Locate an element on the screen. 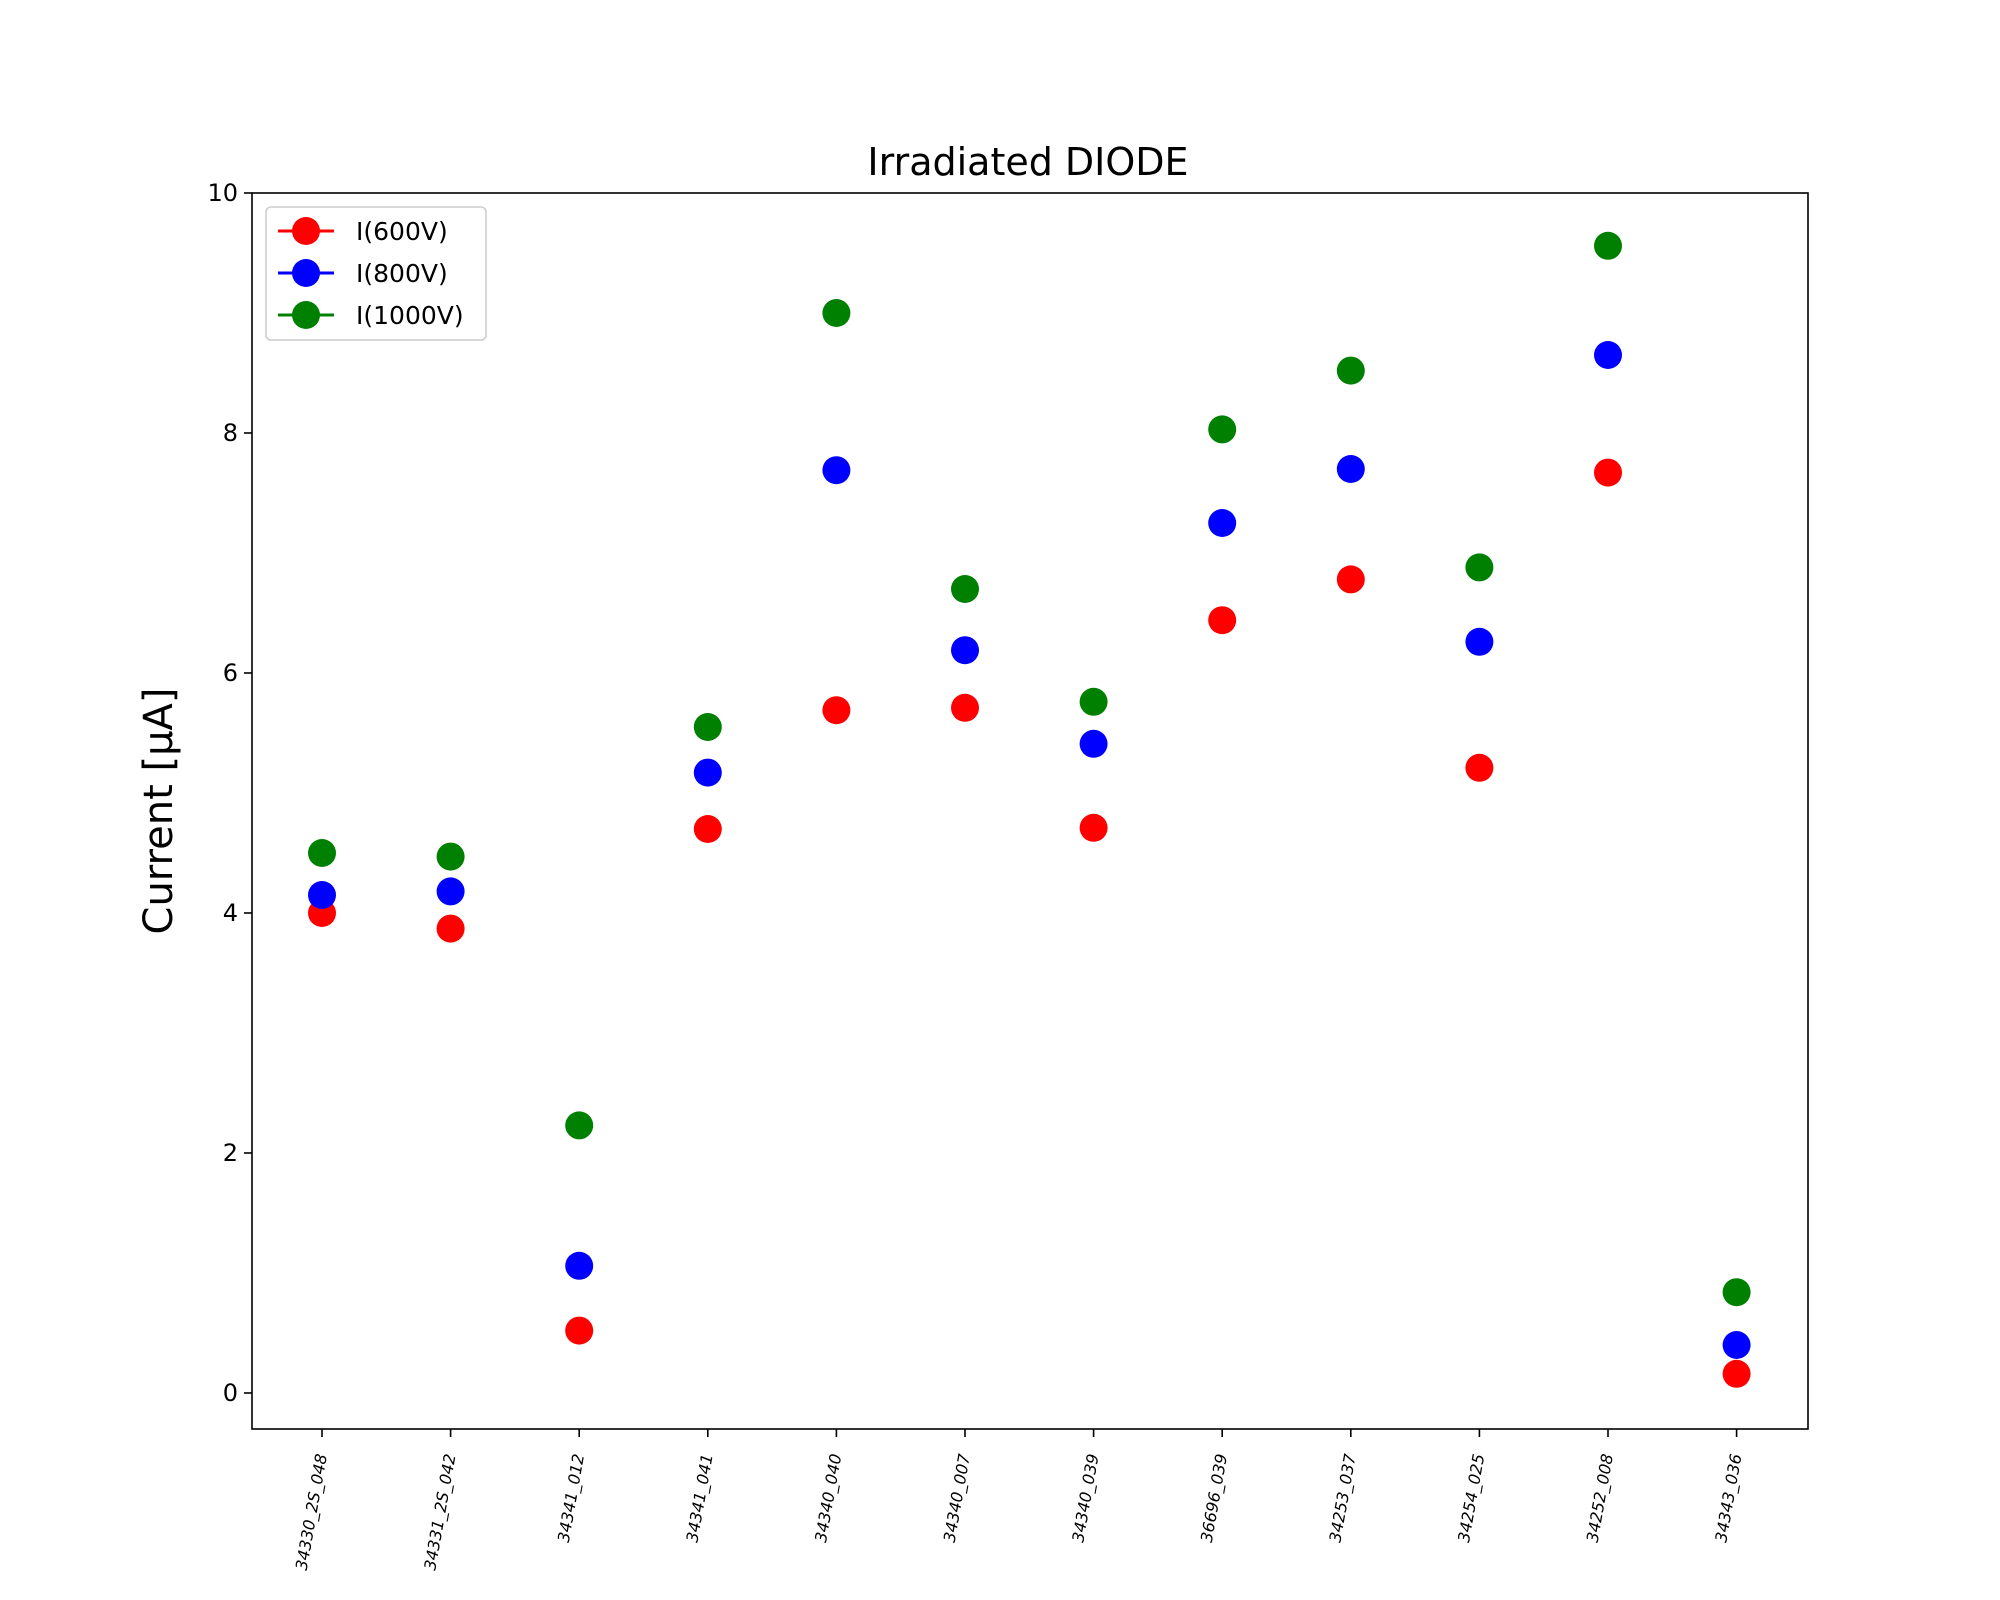 This screenshot has height=1600, width=2000. y-tick-label: 4 is located at coordinates (230, 913).